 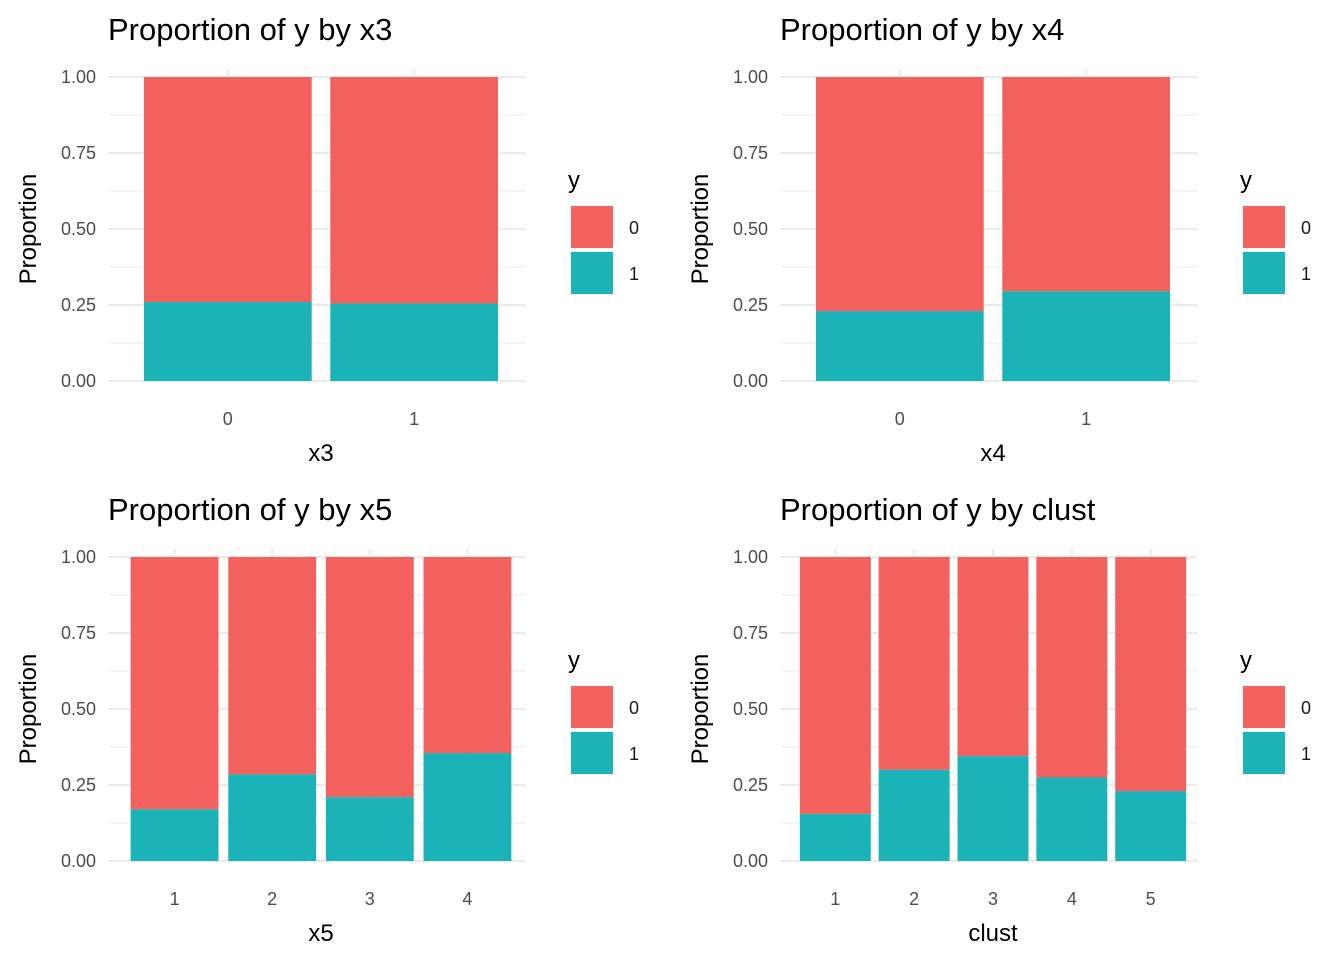 I want to click on x-tick-label: 3, so click(x=993, y=899).